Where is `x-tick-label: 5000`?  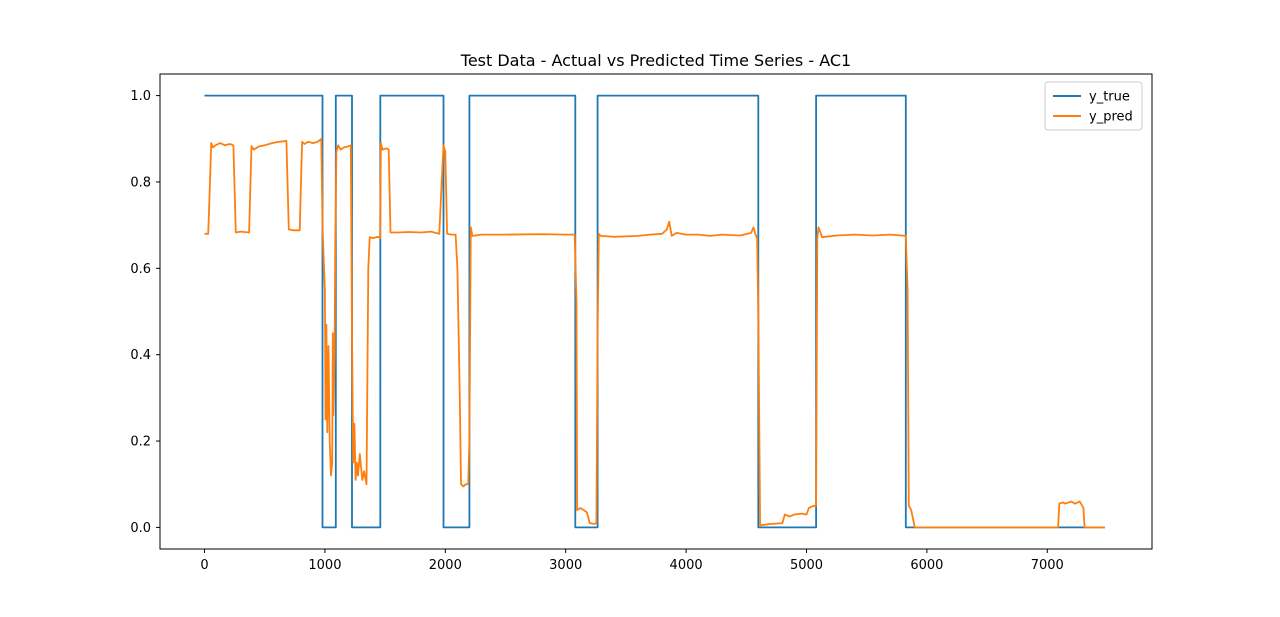 x-tick-label: 5000 is located at coordinates (806, 565).